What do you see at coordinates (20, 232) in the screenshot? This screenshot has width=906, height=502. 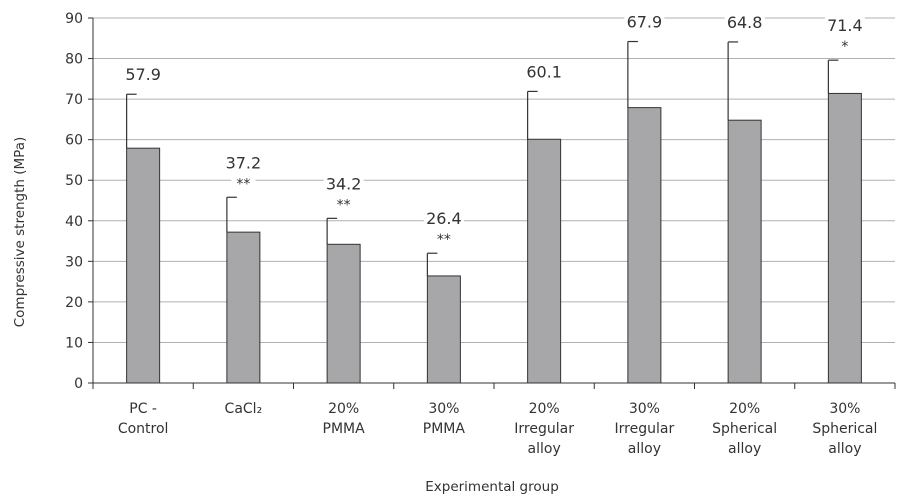 I see `y-axis-title: Compressive strength (MPa)` at bounding box center [20, 232].